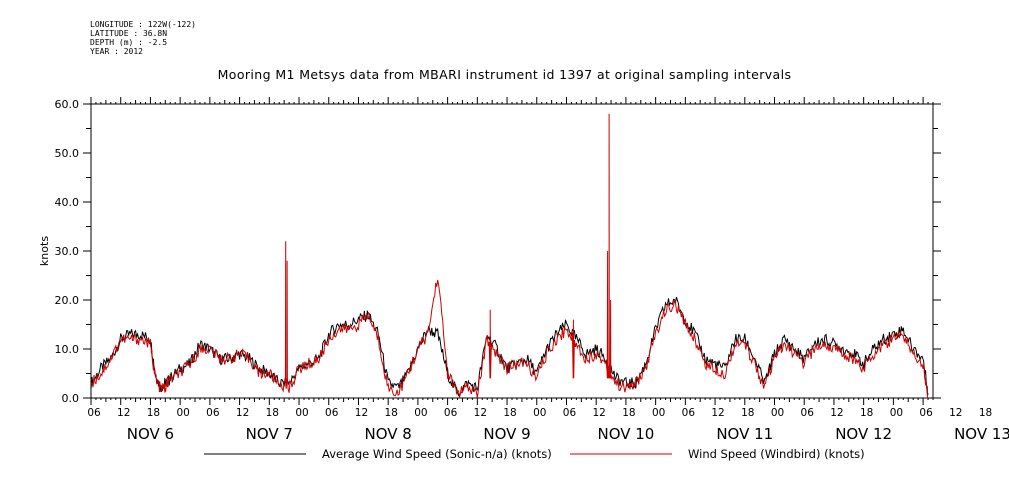 This screenshot has width=1009, height=504. I want to click on y-tick-label: 60.0, so click(67, 104).